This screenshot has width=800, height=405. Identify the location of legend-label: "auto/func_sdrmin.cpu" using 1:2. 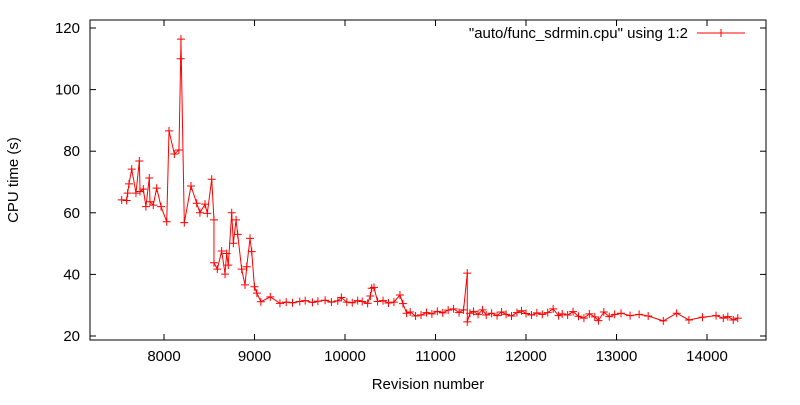
(578, 33).